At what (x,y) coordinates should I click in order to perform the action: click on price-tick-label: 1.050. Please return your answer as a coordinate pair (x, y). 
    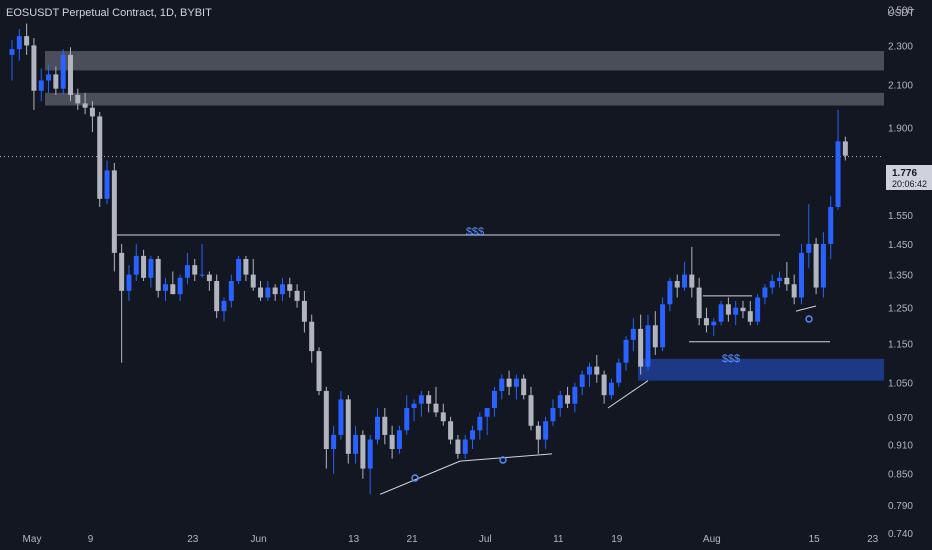
    Looking at the image, I should click on (900, 384).